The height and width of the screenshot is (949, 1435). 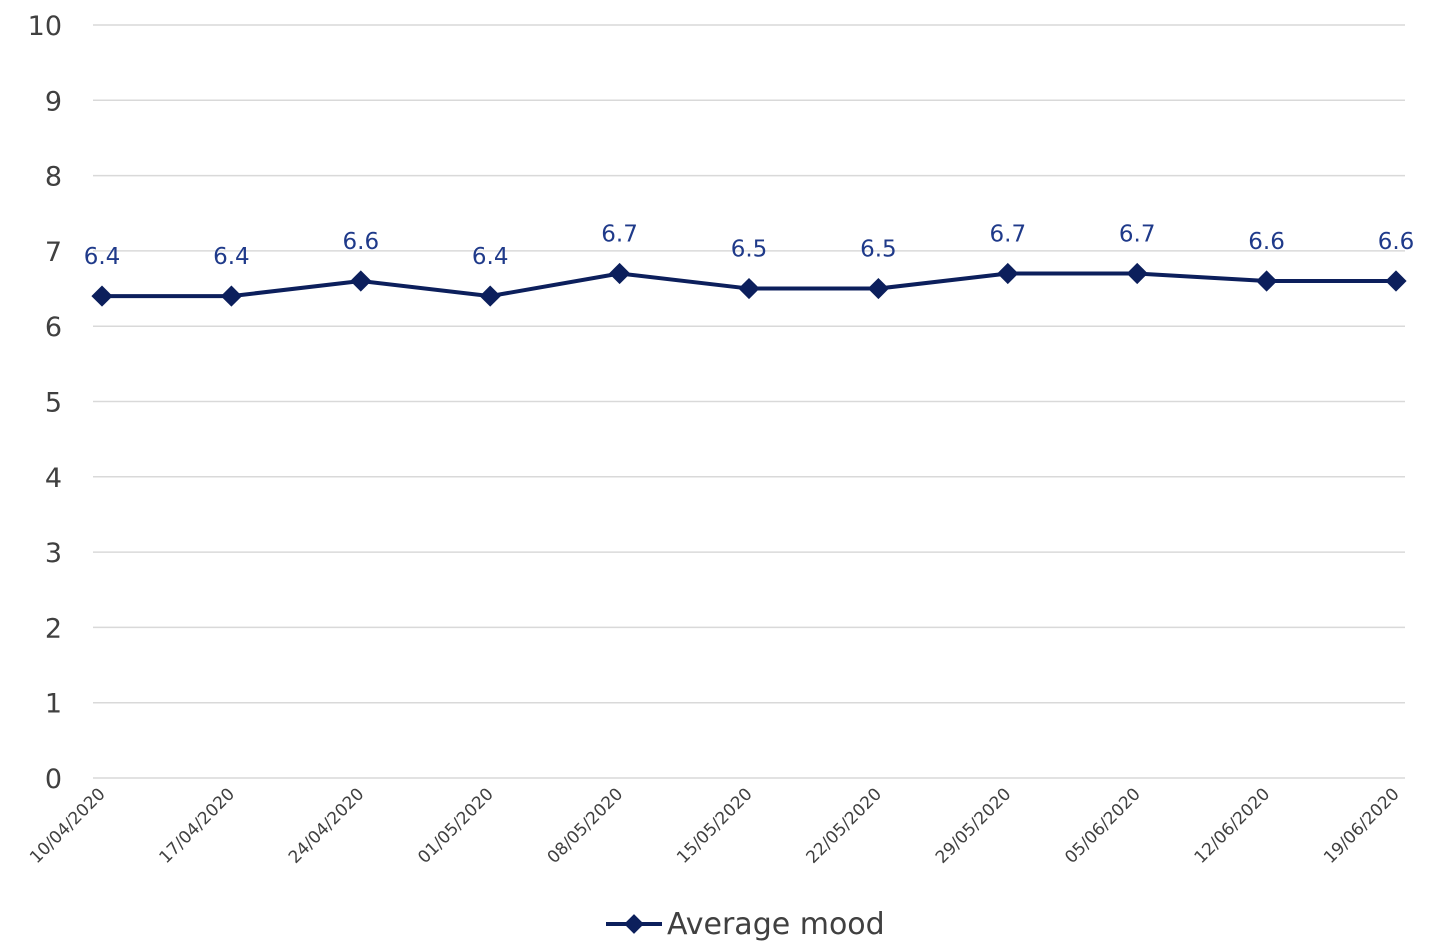 I want to click on data-label-4: 6.7, so click(x=619, y=234).